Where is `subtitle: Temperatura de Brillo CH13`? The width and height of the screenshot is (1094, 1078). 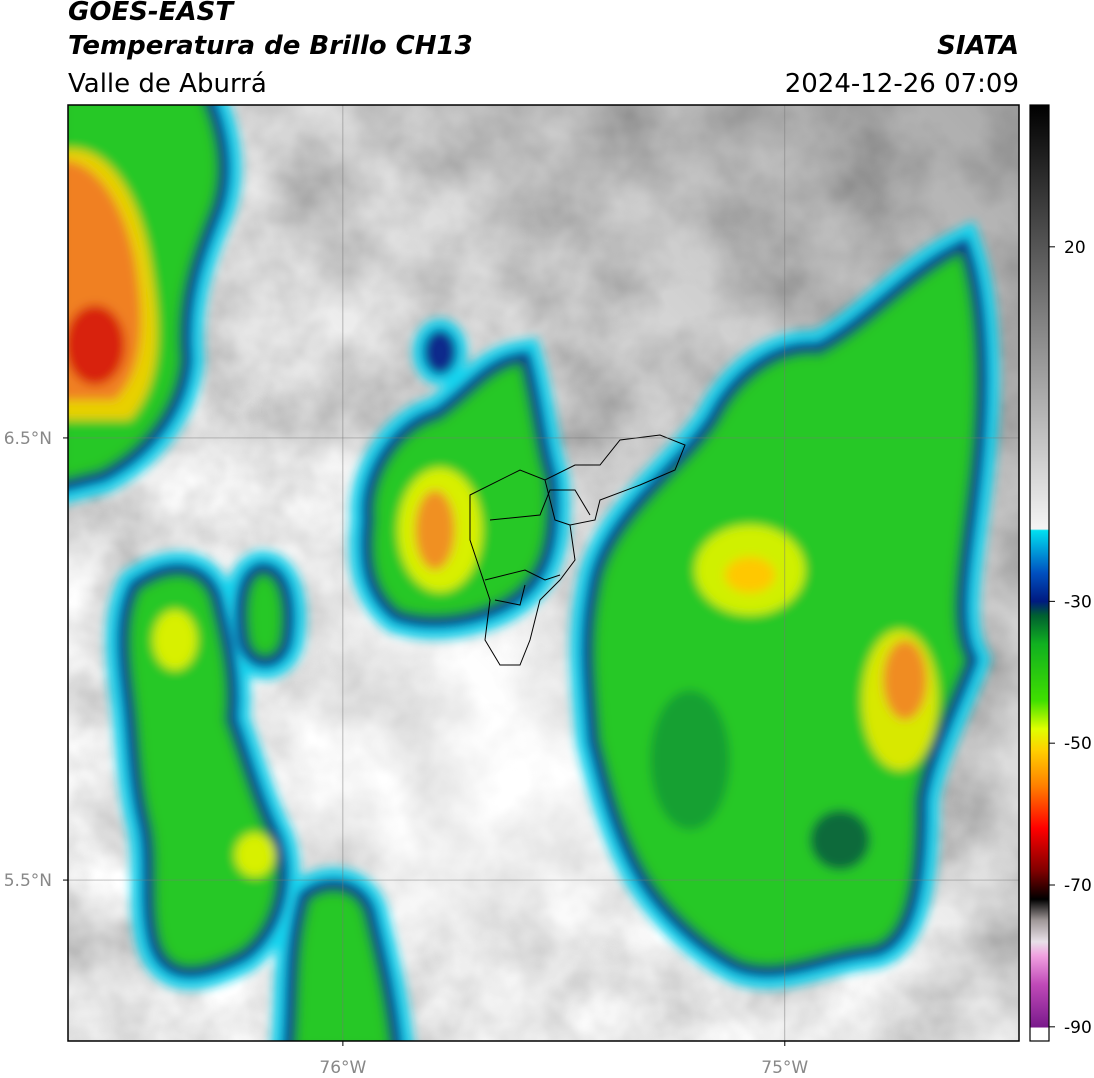
subtitle: Temperatura de Brillo CH13 is located at coordinates (270, 46).